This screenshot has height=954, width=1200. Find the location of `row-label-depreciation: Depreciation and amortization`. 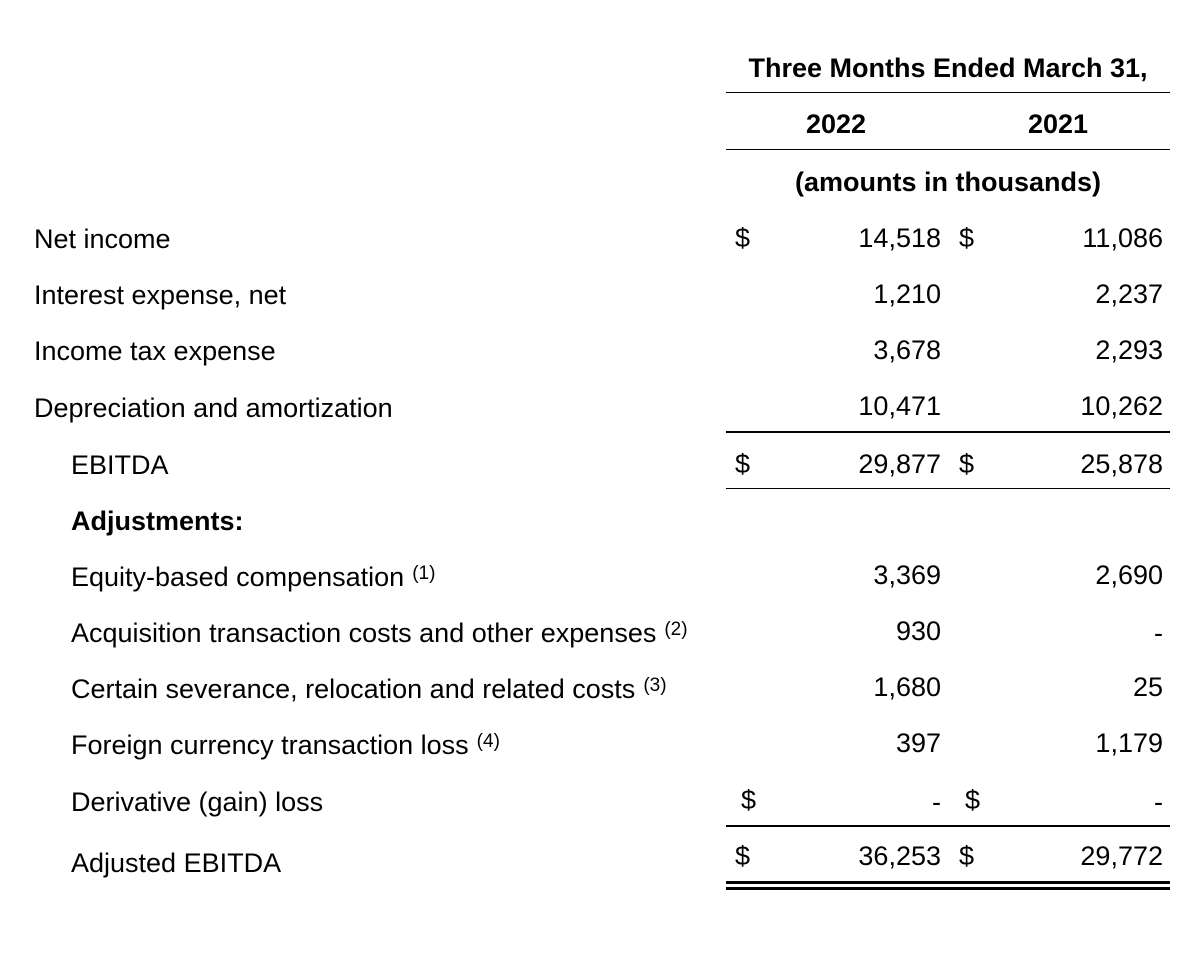

row-label-depreciation: Depreciation and amortization is located at coordinates (213, 408).